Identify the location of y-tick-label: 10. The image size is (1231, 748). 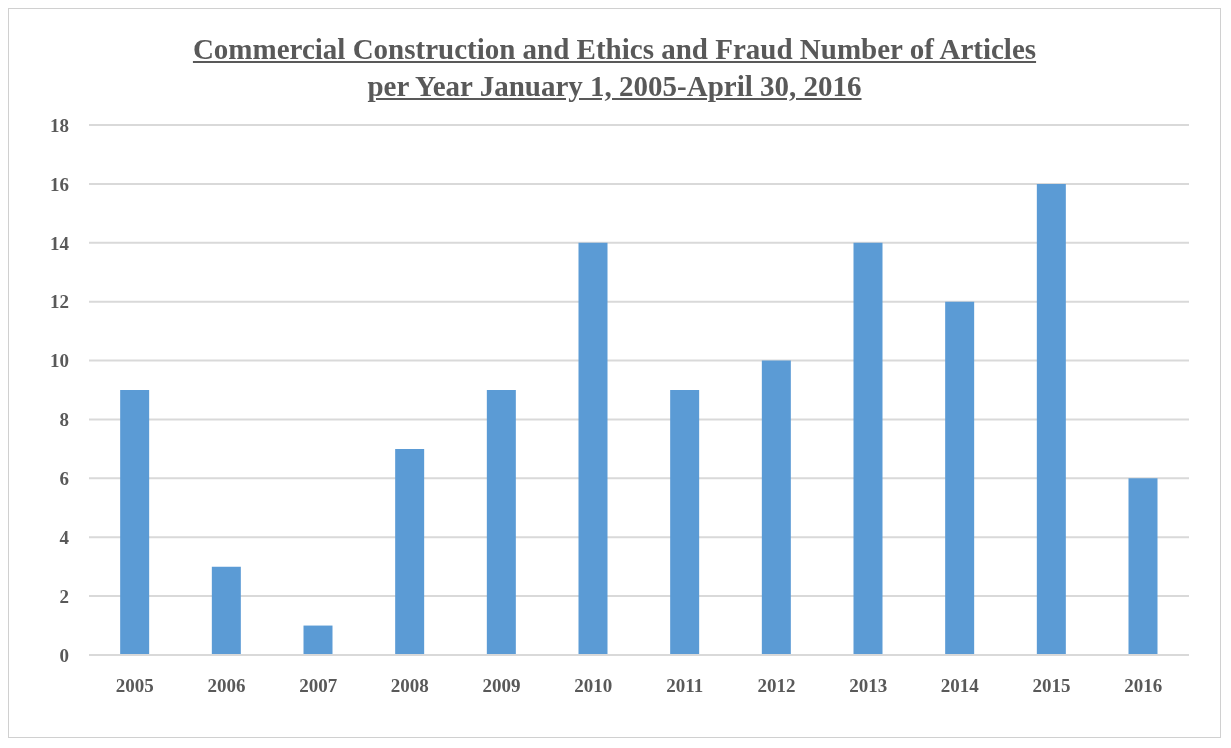
(59, 361).